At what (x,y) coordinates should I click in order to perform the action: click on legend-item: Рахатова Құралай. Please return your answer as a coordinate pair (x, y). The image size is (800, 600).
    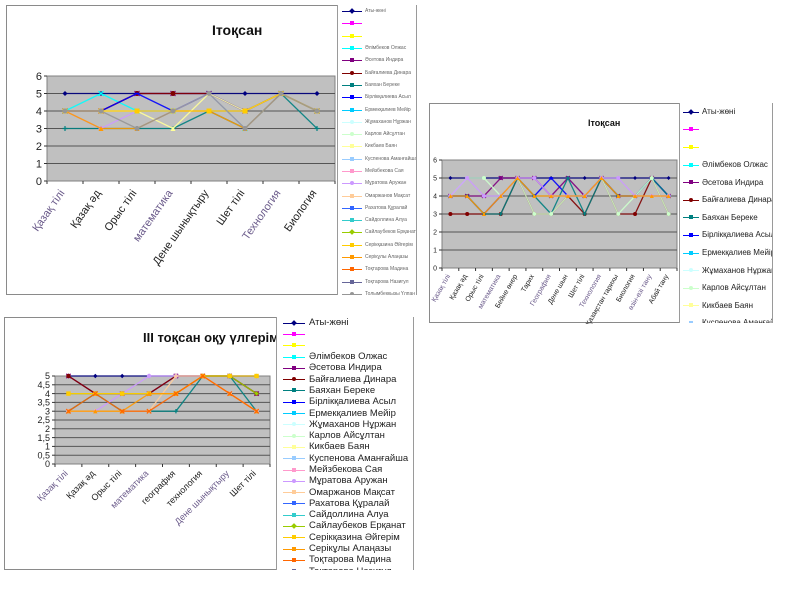
    Looking at the image, I should click on (345, 503).